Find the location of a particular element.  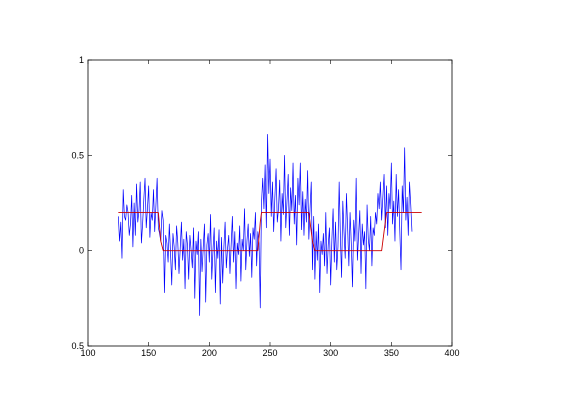

x-tick-label: 250 is located at coordinates (269, 353).